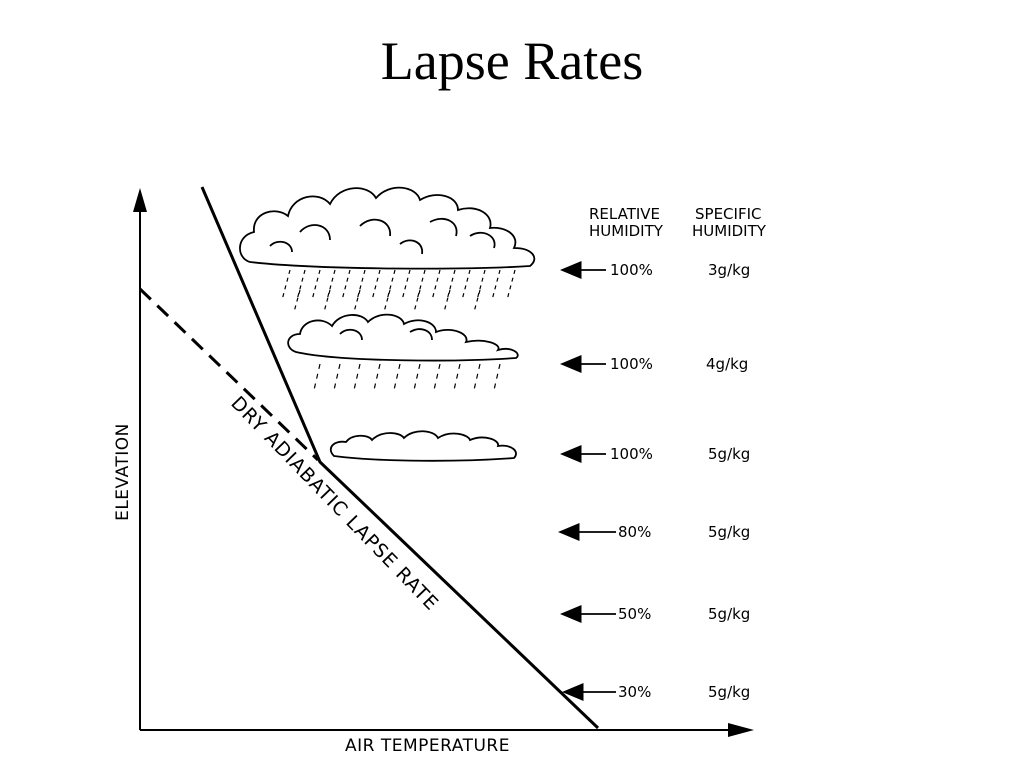  I want to click on dry-adiabatic-label: DRY ADIABATIC LAPSE RATE, so click(334, 503).